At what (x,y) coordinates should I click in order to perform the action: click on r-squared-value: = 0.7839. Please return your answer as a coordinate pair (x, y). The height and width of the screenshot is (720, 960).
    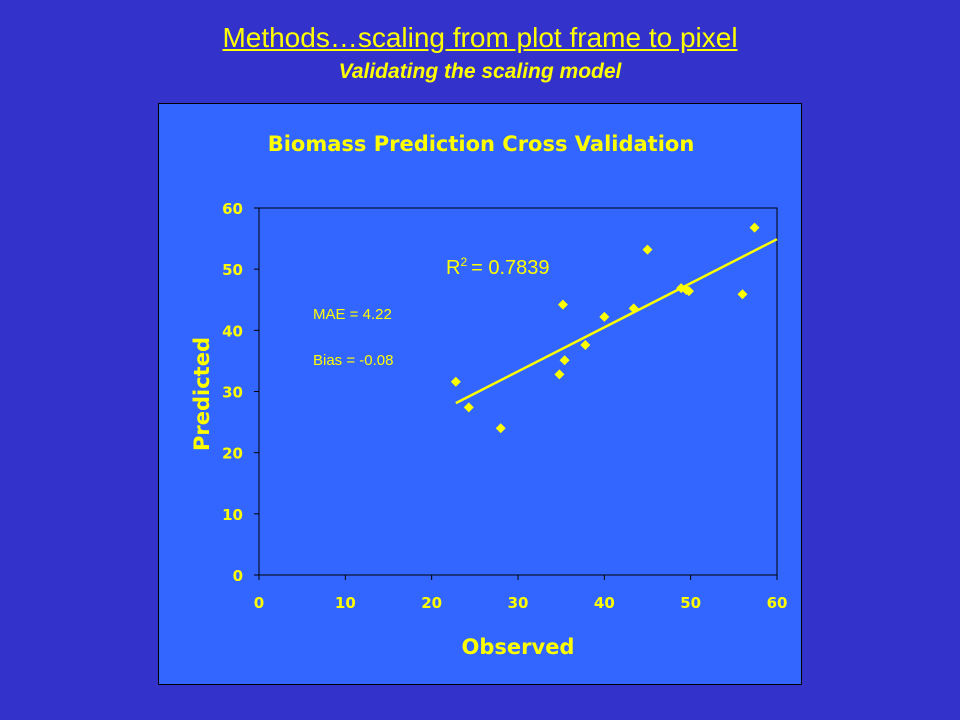
    Looking at the image, I should click on (510, 268).